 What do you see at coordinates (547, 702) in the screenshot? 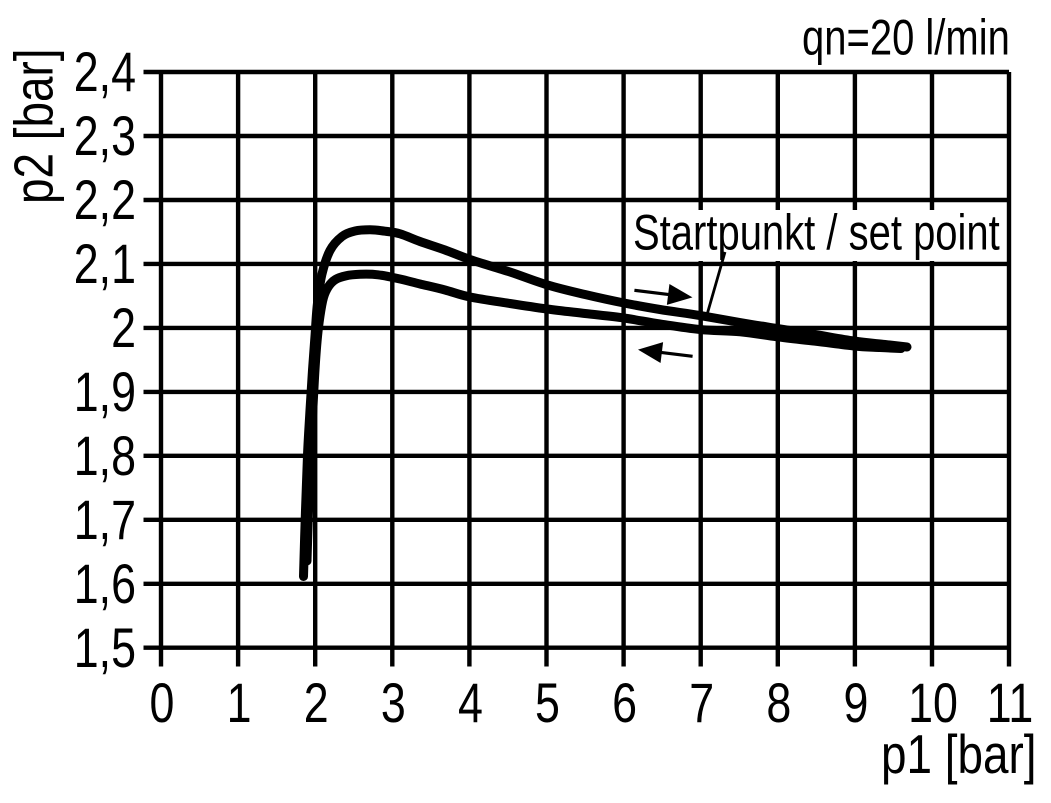
I see `svg-text: 5` at bounding box center [547, 702].